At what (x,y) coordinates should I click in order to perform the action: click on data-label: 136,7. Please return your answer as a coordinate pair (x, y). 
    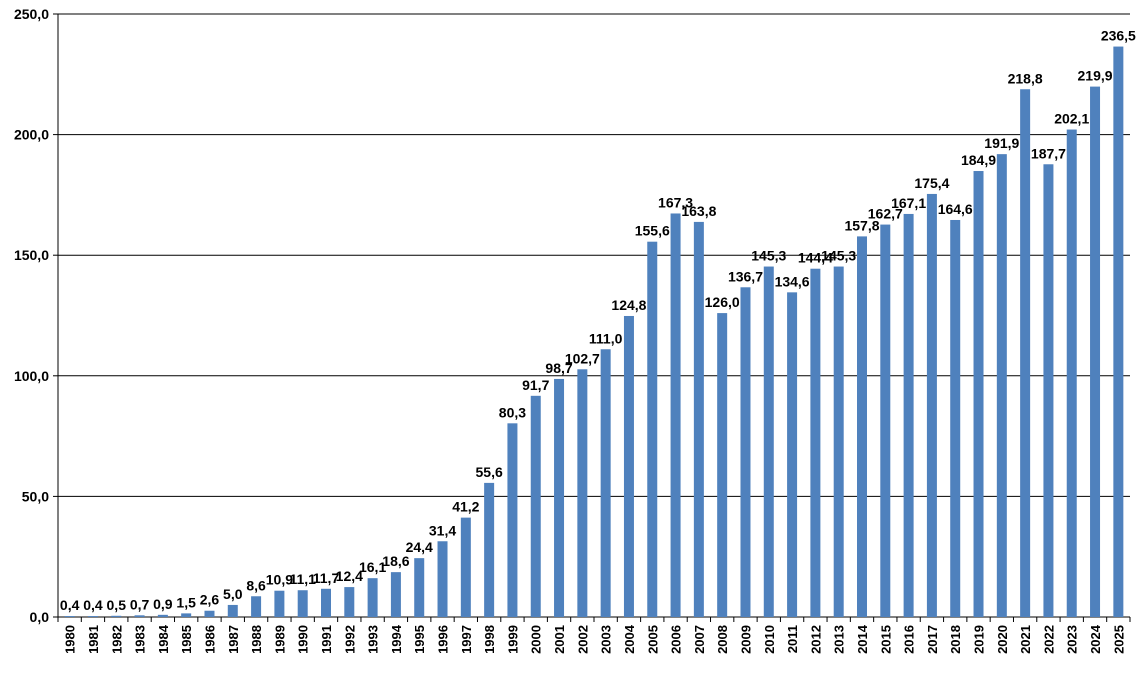
    Looking at the image, I should click on (745, 276).